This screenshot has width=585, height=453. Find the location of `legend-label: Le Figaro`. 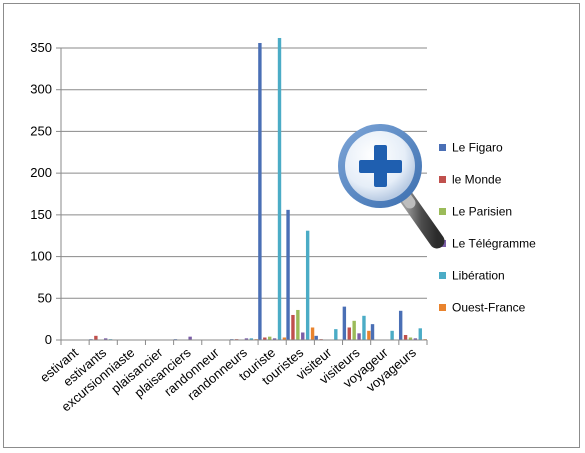

legend-label: Le Figaro is located at coordinates (477, 148).